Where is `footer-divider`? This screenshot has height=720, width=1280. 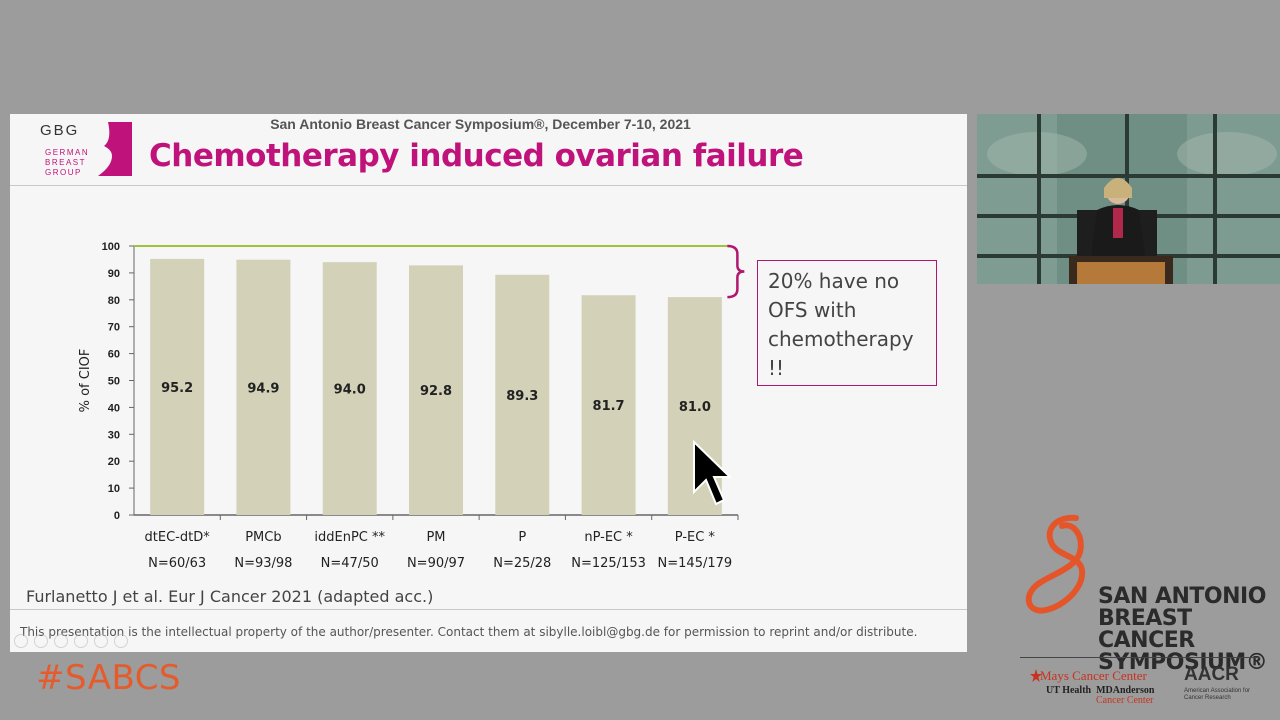 footer-divider is located at coordinates (488, 609).